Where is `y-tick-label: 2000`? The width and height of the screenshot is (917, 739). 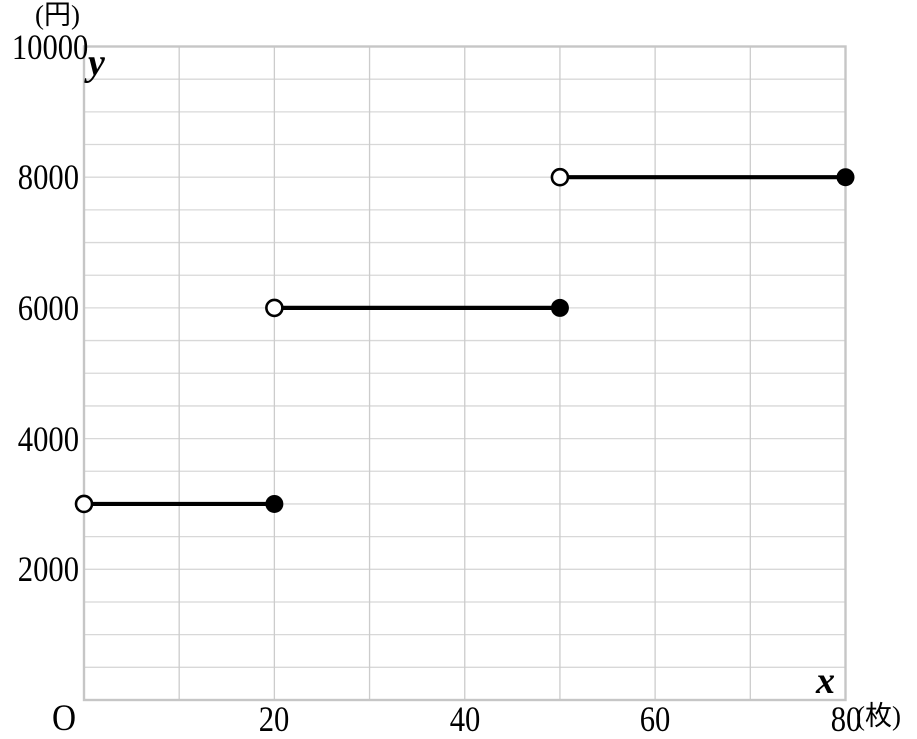
y-tick-label: 2000 is located at coordinates (48, 569).